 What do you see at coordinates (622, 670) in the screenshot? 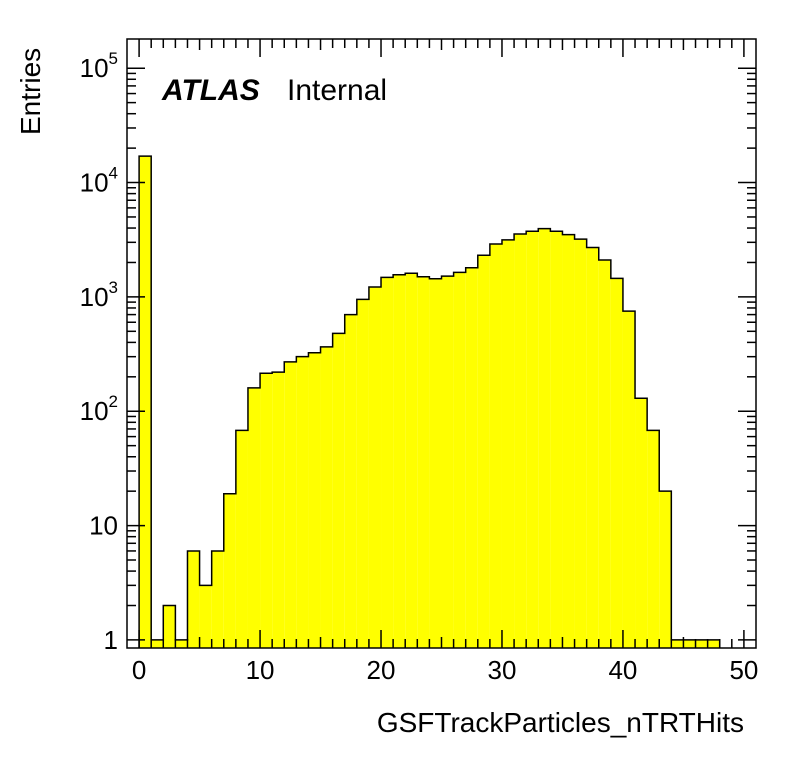
I see `x-tick-label: 40` at bounding box center [622, 670].